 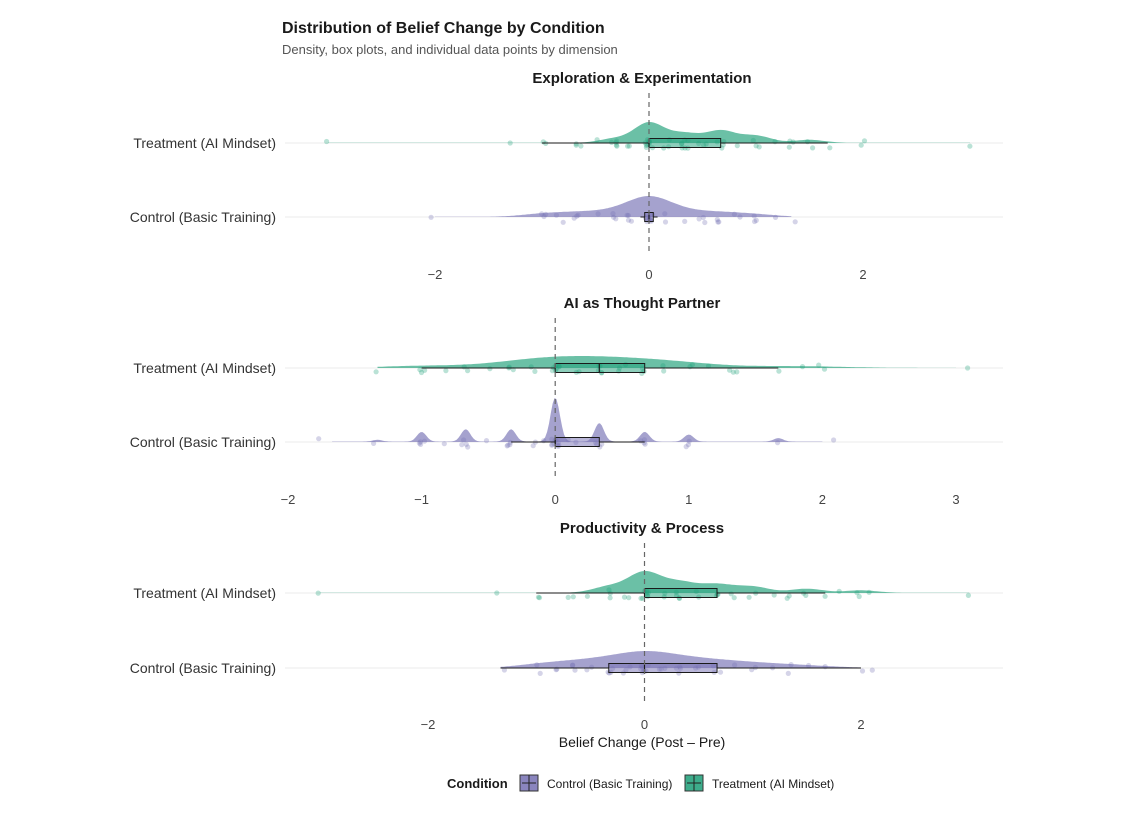 I want to click on group-control: Control (Basic Training), so click(x=502, y=664).